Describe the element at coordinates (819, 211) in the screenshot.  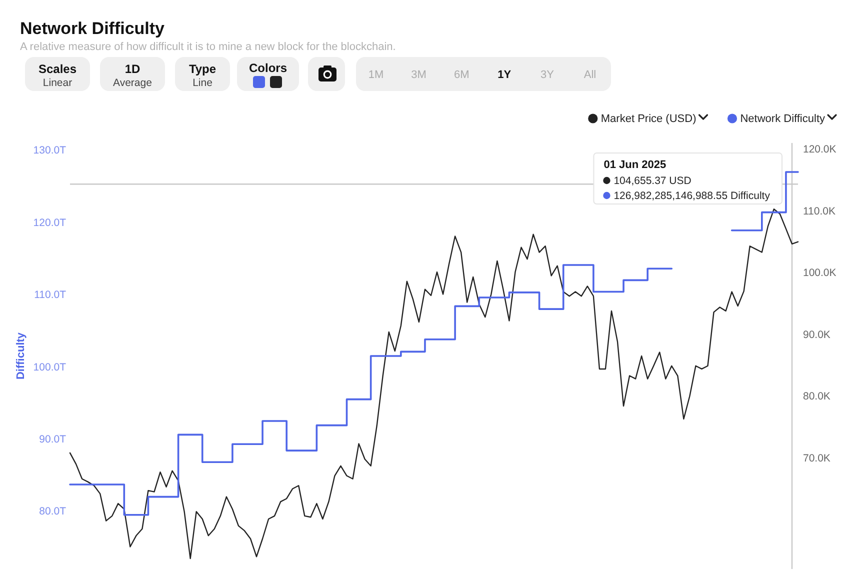
I see `y2-tick-label: 110.0K` at that location.